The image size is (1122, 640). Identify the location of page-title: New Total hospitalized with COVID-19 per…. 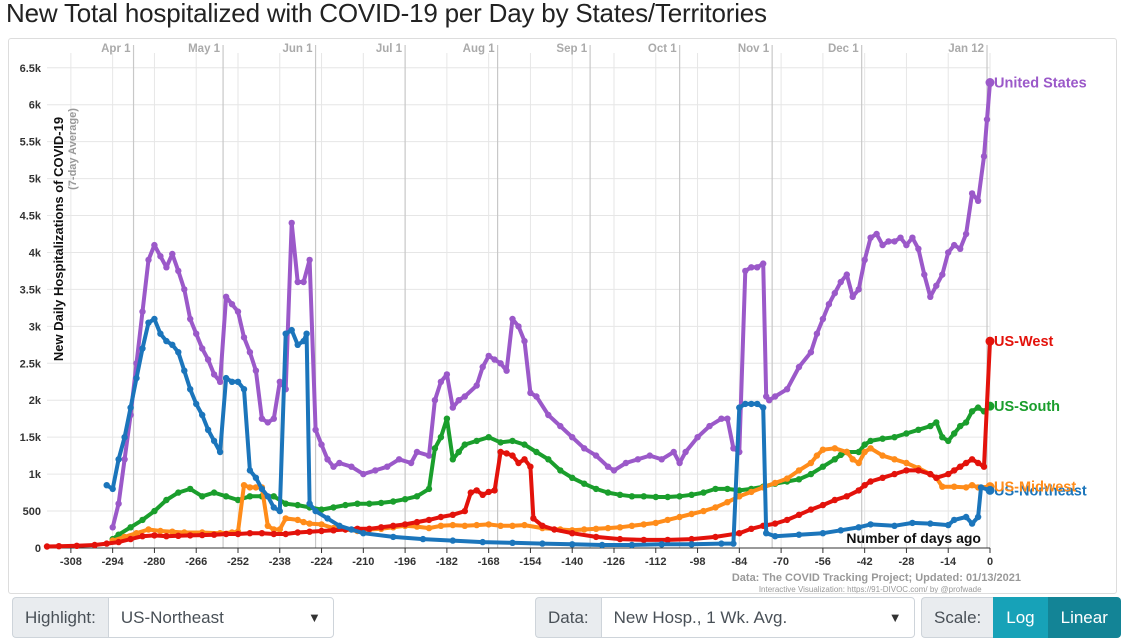
(386, 14).